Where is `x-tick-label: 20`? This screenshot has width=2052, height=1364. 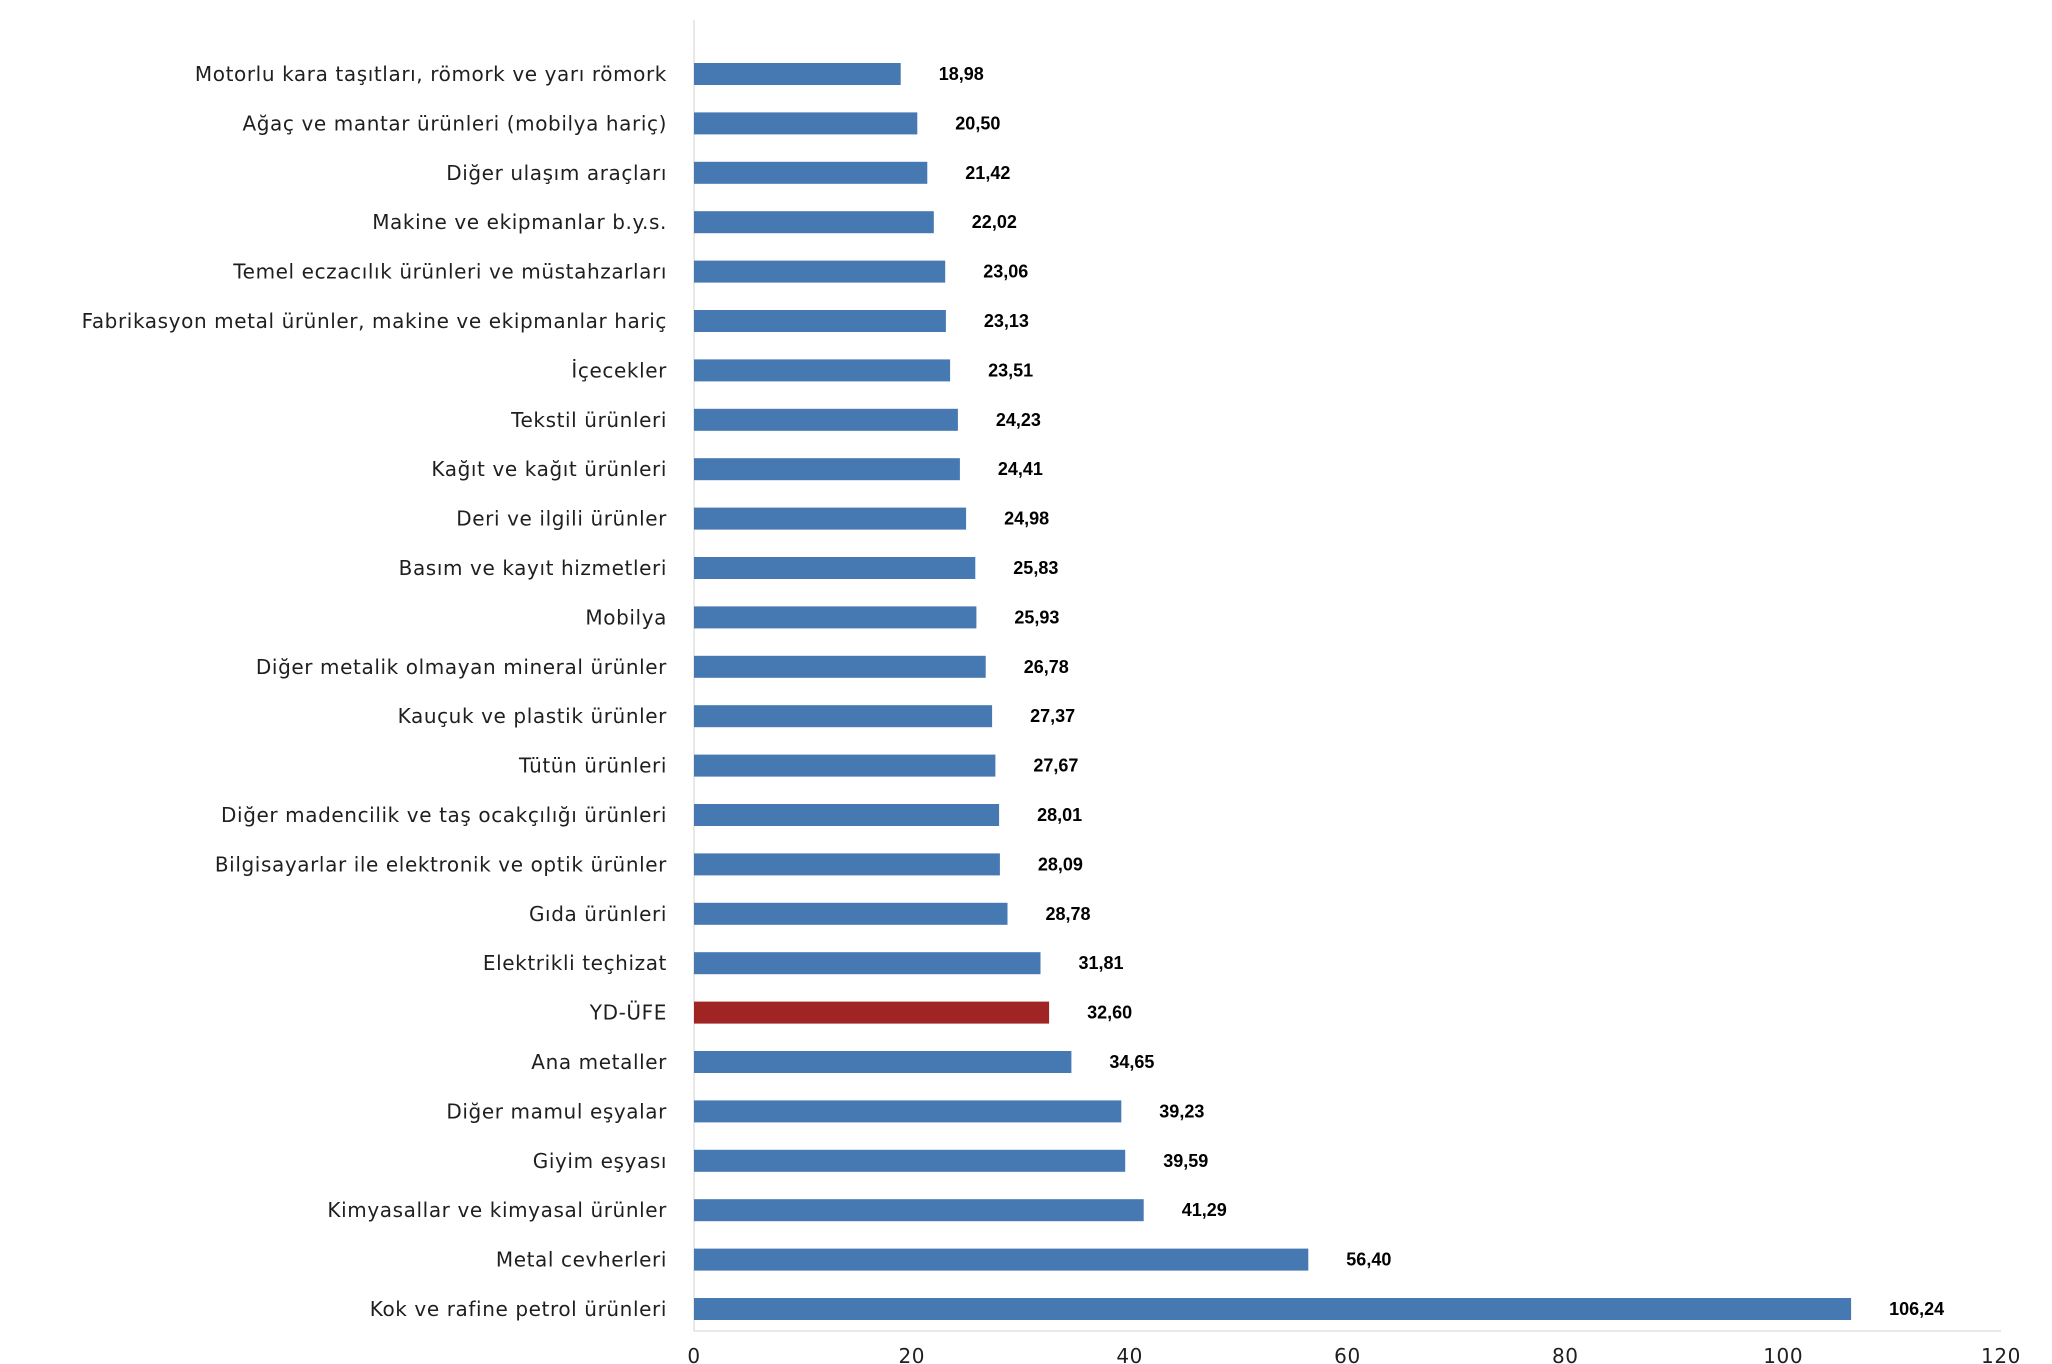
x-tick-label: 20 is located at coordinates (911, 1354).